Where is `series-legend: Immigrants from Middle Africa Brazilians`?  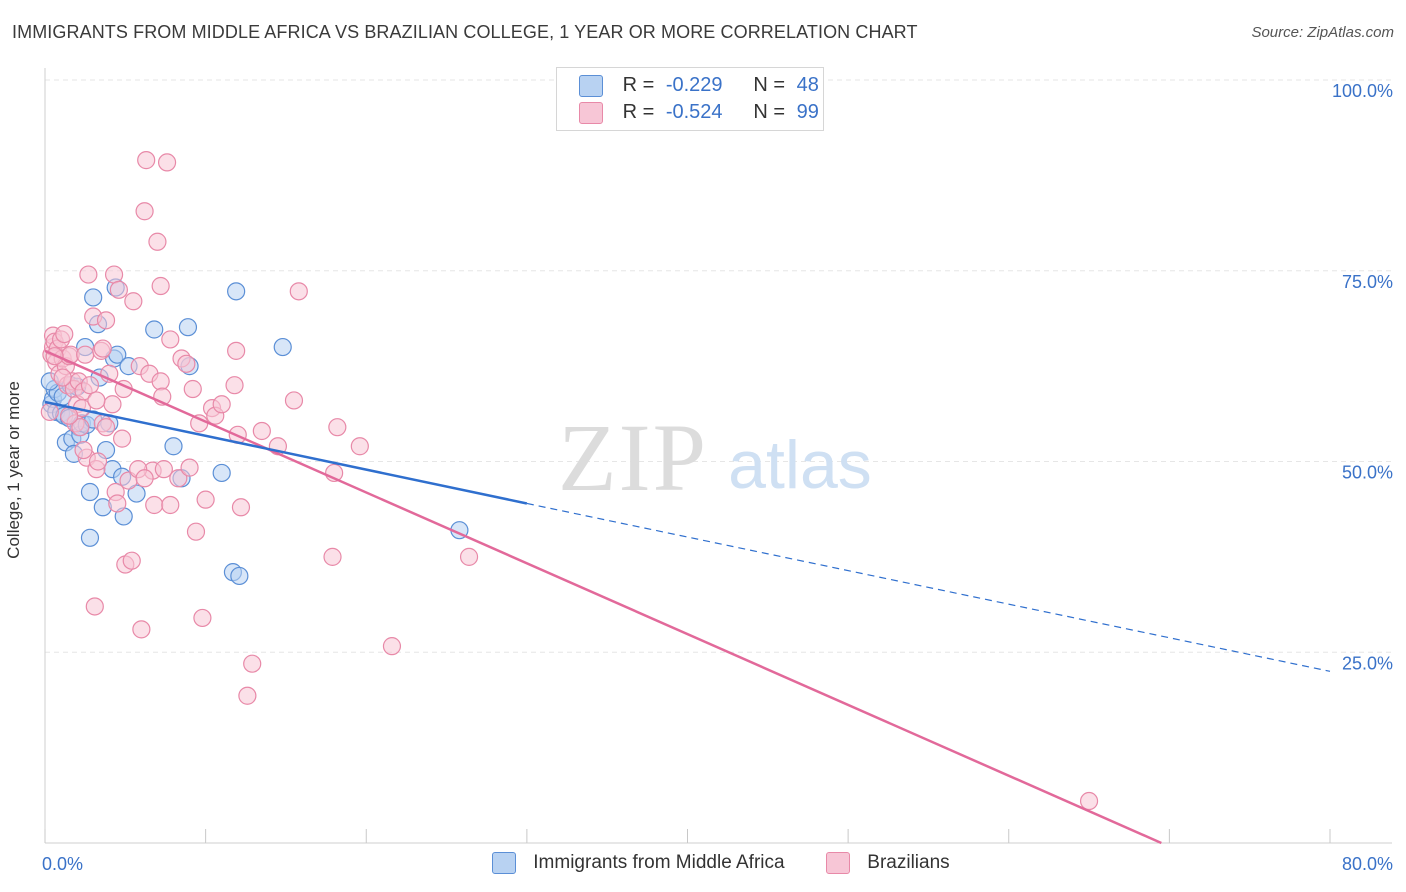 series-legend: Immigrants from Middle Africa Brazilians is located at coordinates (703, 865).